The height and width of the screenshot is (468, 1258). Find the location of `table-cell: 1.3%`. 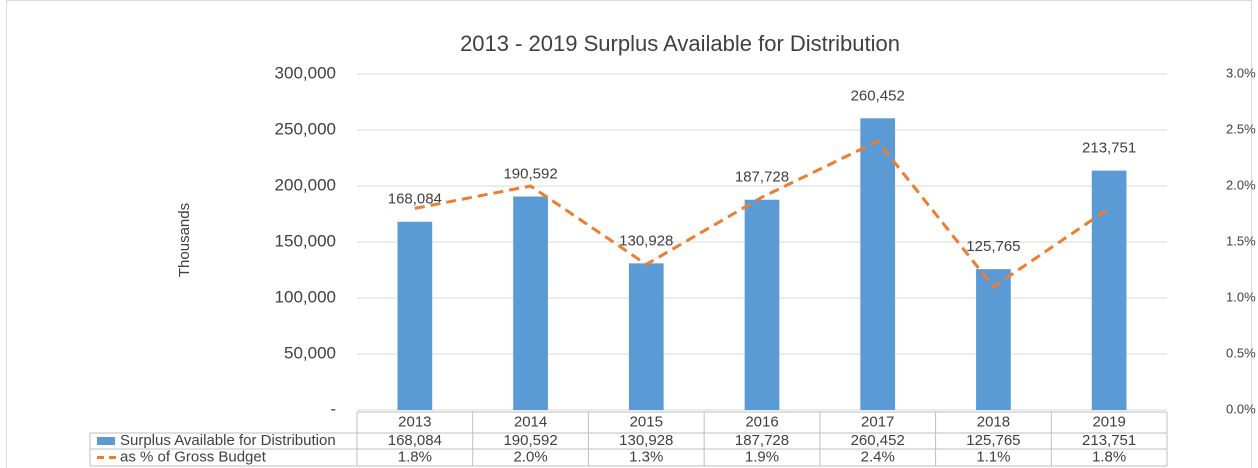

table-cell: 1.3% is located at coordinates (646, 456).